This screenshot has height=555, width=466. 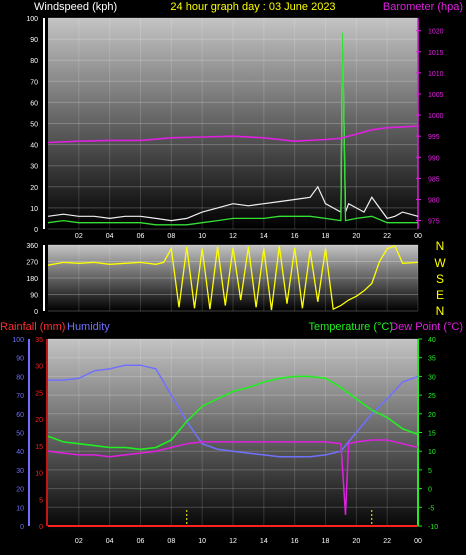 I want to click on wind-y-tick-label: 50, so click(x=34, y=125).